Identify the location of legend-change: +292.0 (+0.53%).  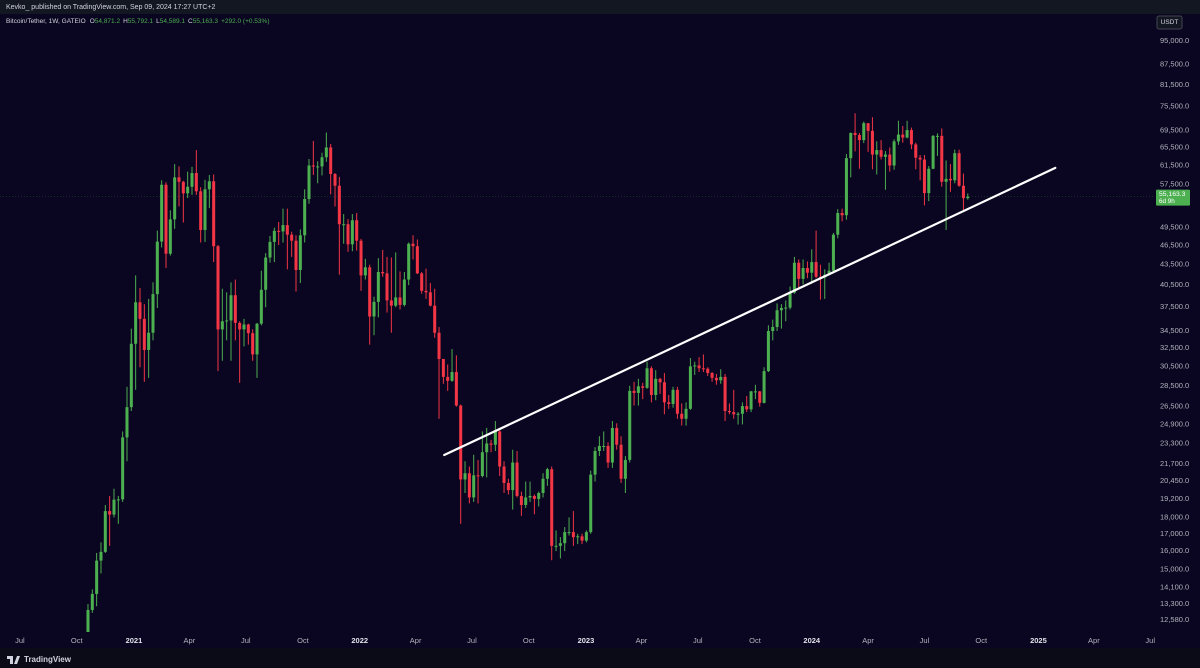
(245, 21).